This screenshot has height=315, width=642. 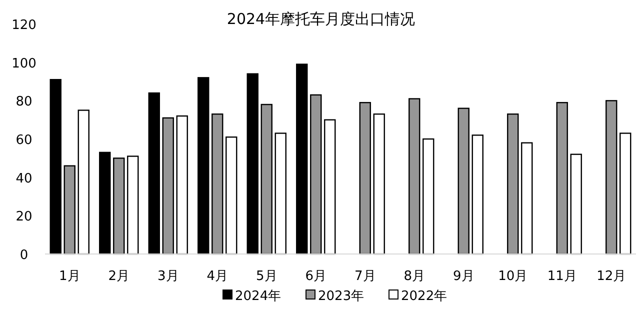 What do you see at coordinates (24, 255) in the screenshot?
I see `y-tick-label: 0` at bounding box center [24, 255].